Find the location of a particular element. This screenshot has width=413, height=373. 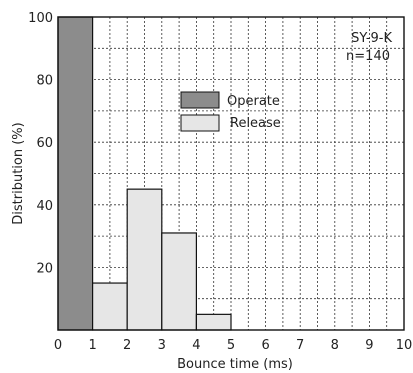

sample-size-annotation: n=140 is located at coordinates (368, 56).